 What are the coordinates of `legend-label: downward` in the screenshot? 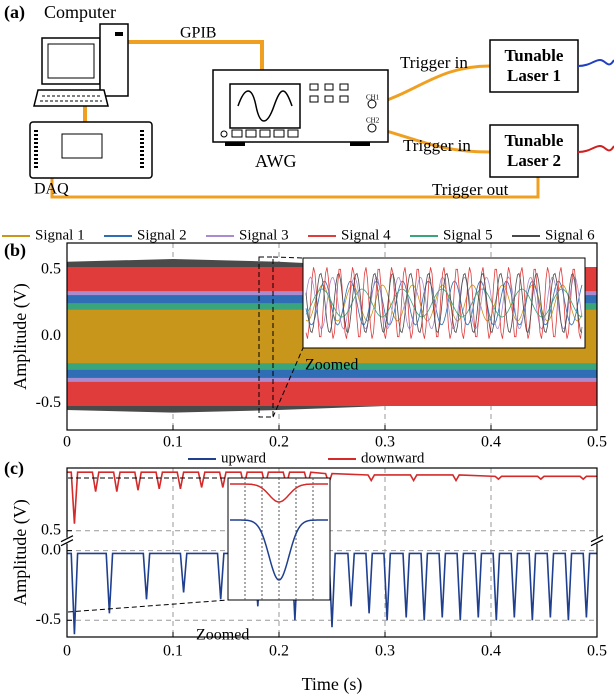 It's located at (393, 458).